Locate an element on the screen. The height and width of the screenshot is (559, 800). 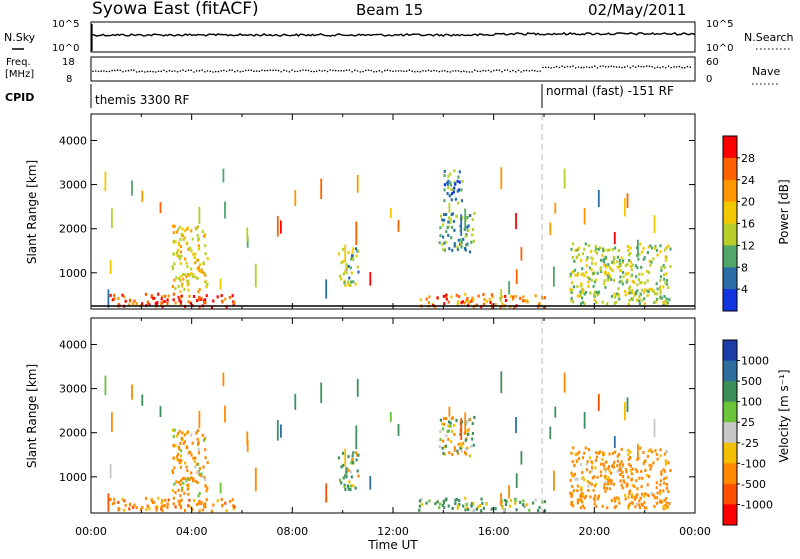
cpid-mode-2: normal (fast) -151 RF is located at coordinates (610, 91).